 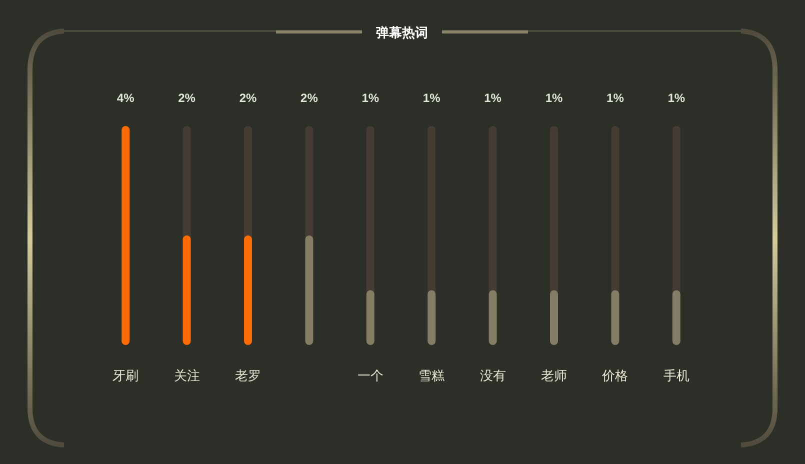 What do you see at coordinates (676, 375) in the screenshot?
I see `x-tick-label: 手机` at bounding box center [676, 375].